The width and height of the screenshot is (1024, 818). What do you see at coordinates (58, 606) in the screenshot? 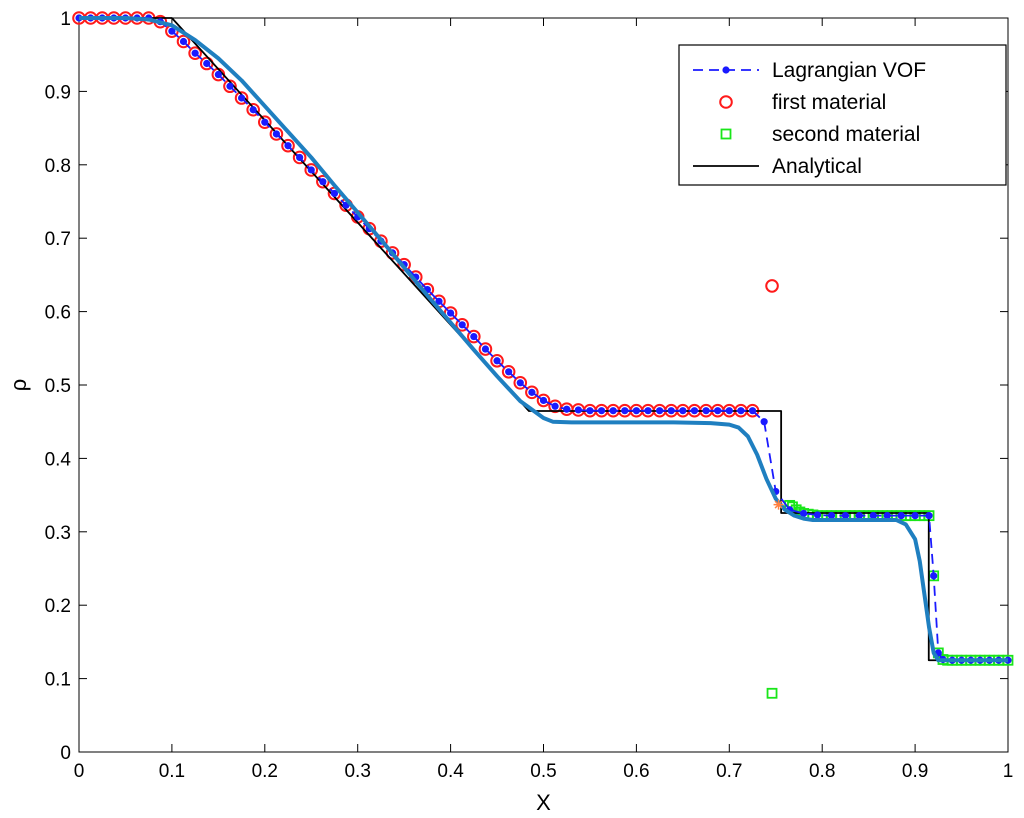
I see `y-tick-label: 0.2` at bounding box center [58, 606].